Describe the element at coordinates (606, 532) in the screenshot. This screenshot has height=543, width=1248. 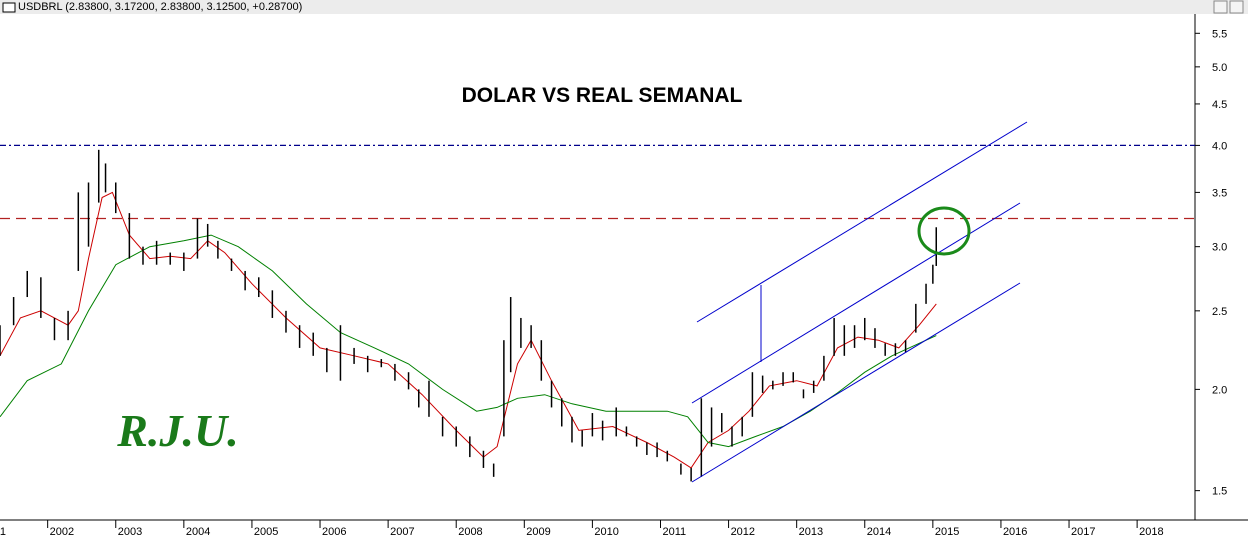
I see `x-tick-label: 2010` at that location.